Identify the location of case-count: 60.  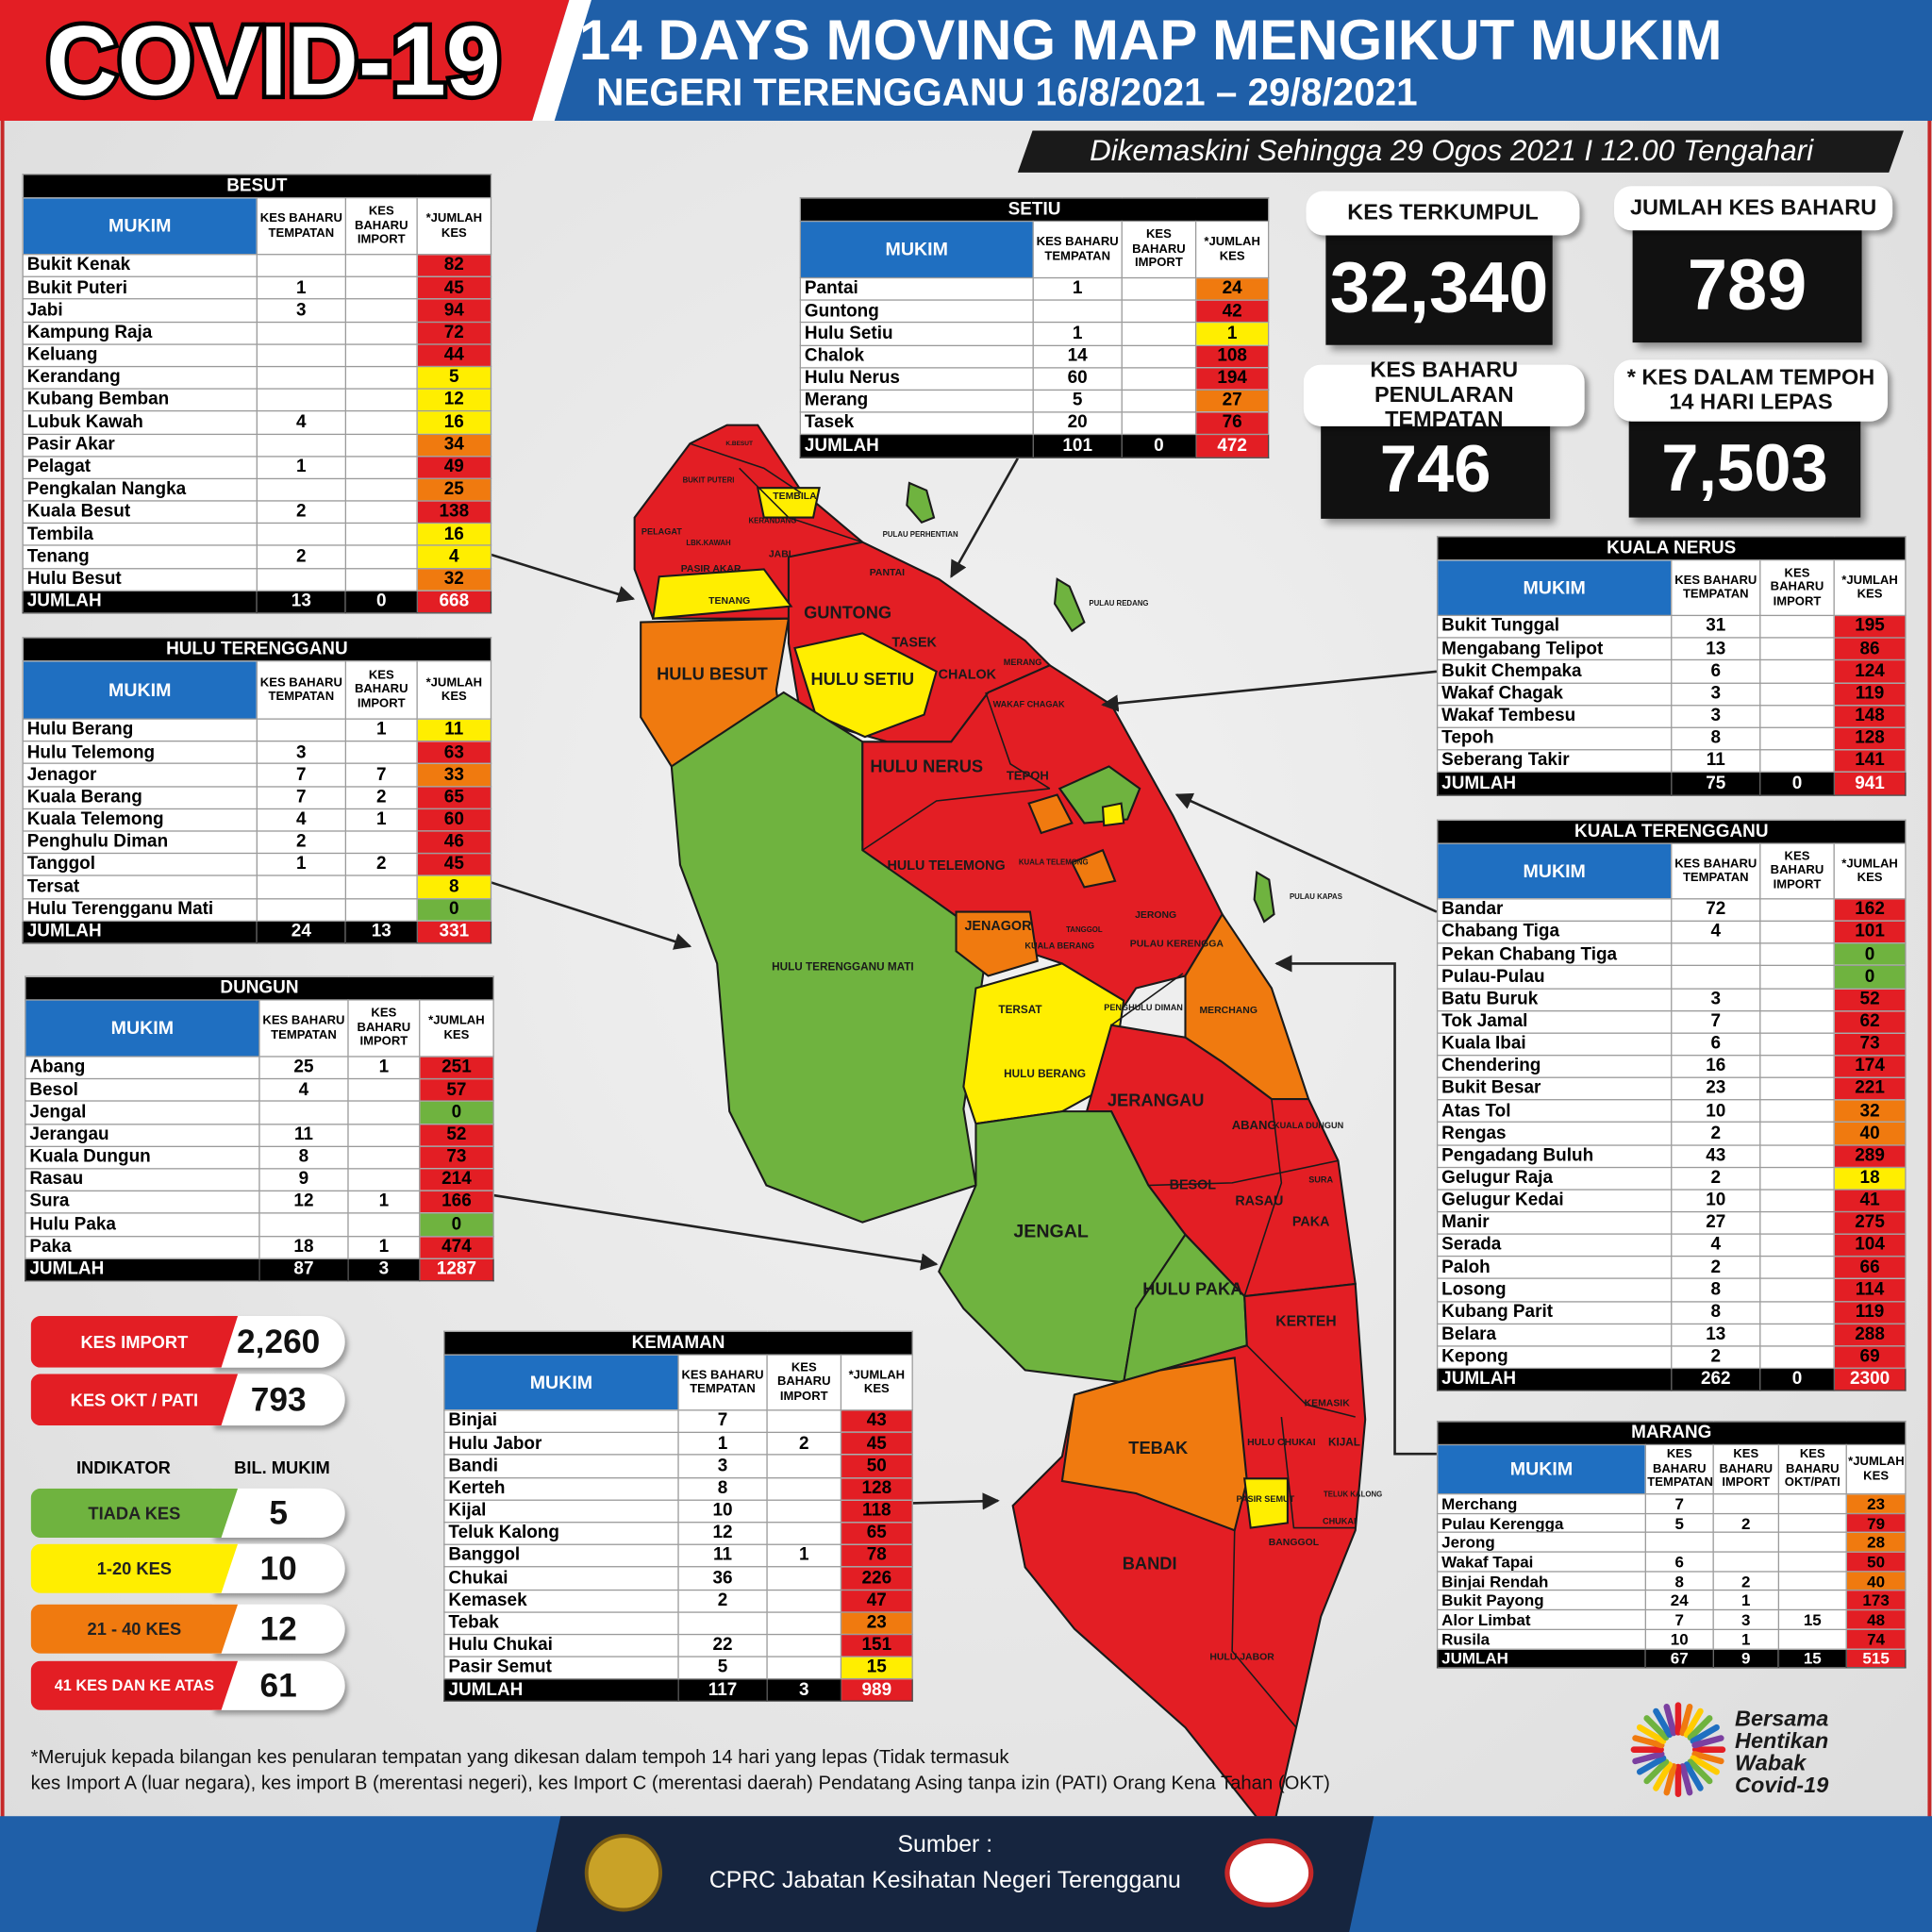
(1077, 378).